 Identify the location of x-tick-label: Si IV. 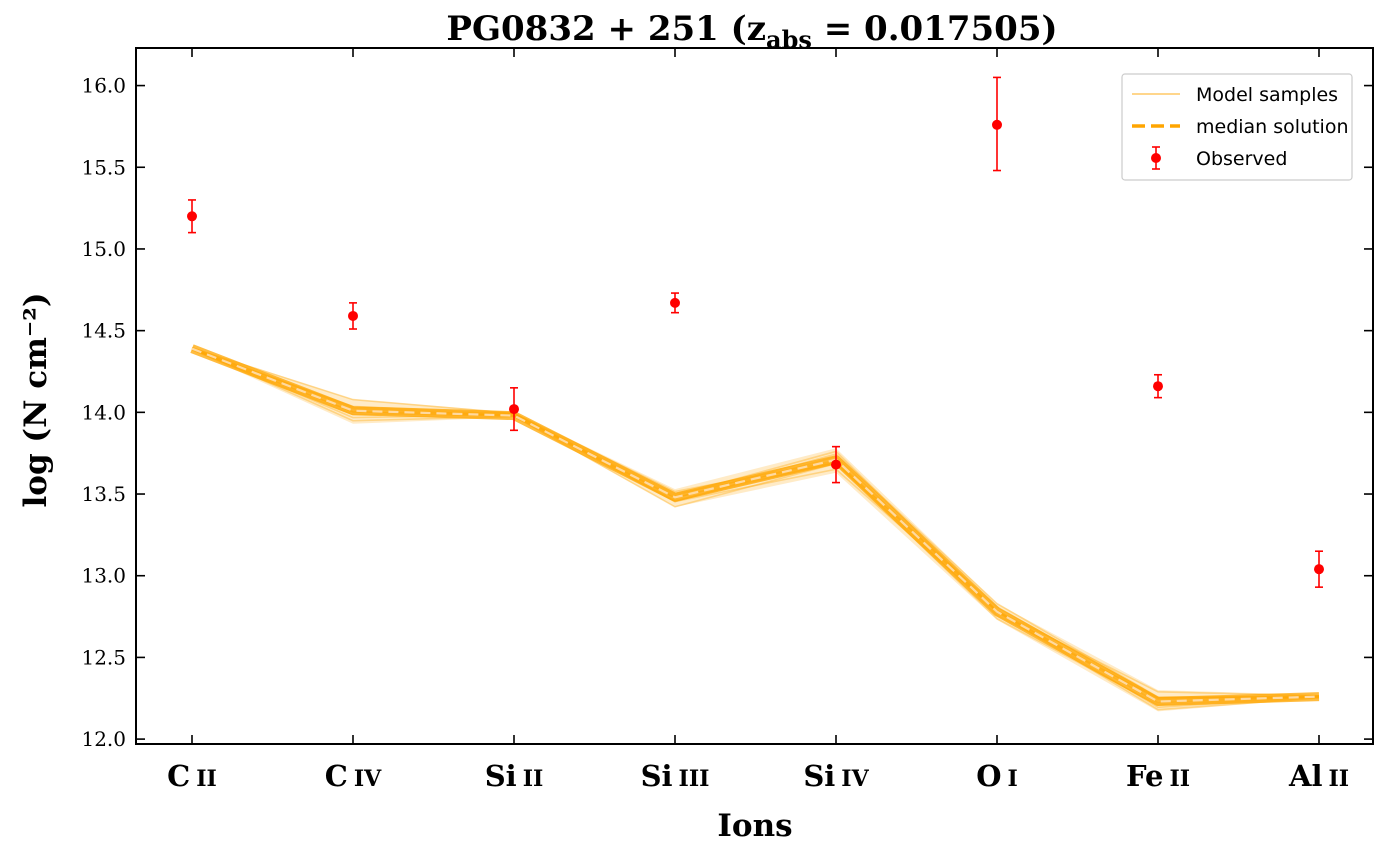
(836, 776).